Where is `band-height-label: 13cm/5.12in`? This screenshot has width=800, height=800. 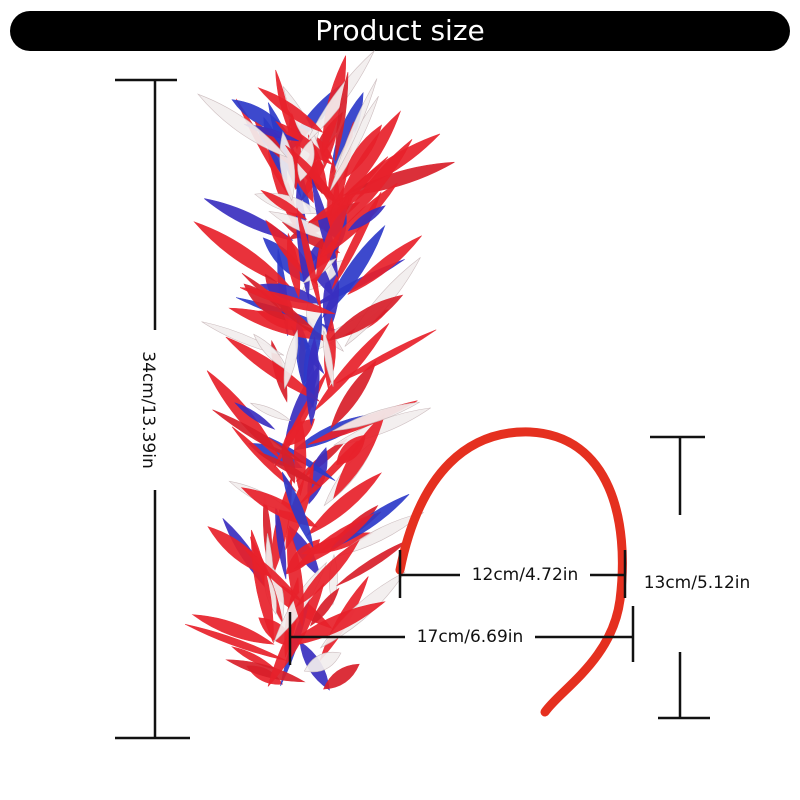 band-height-label: 13cm/5.12in is located at coordinates (697, 583).